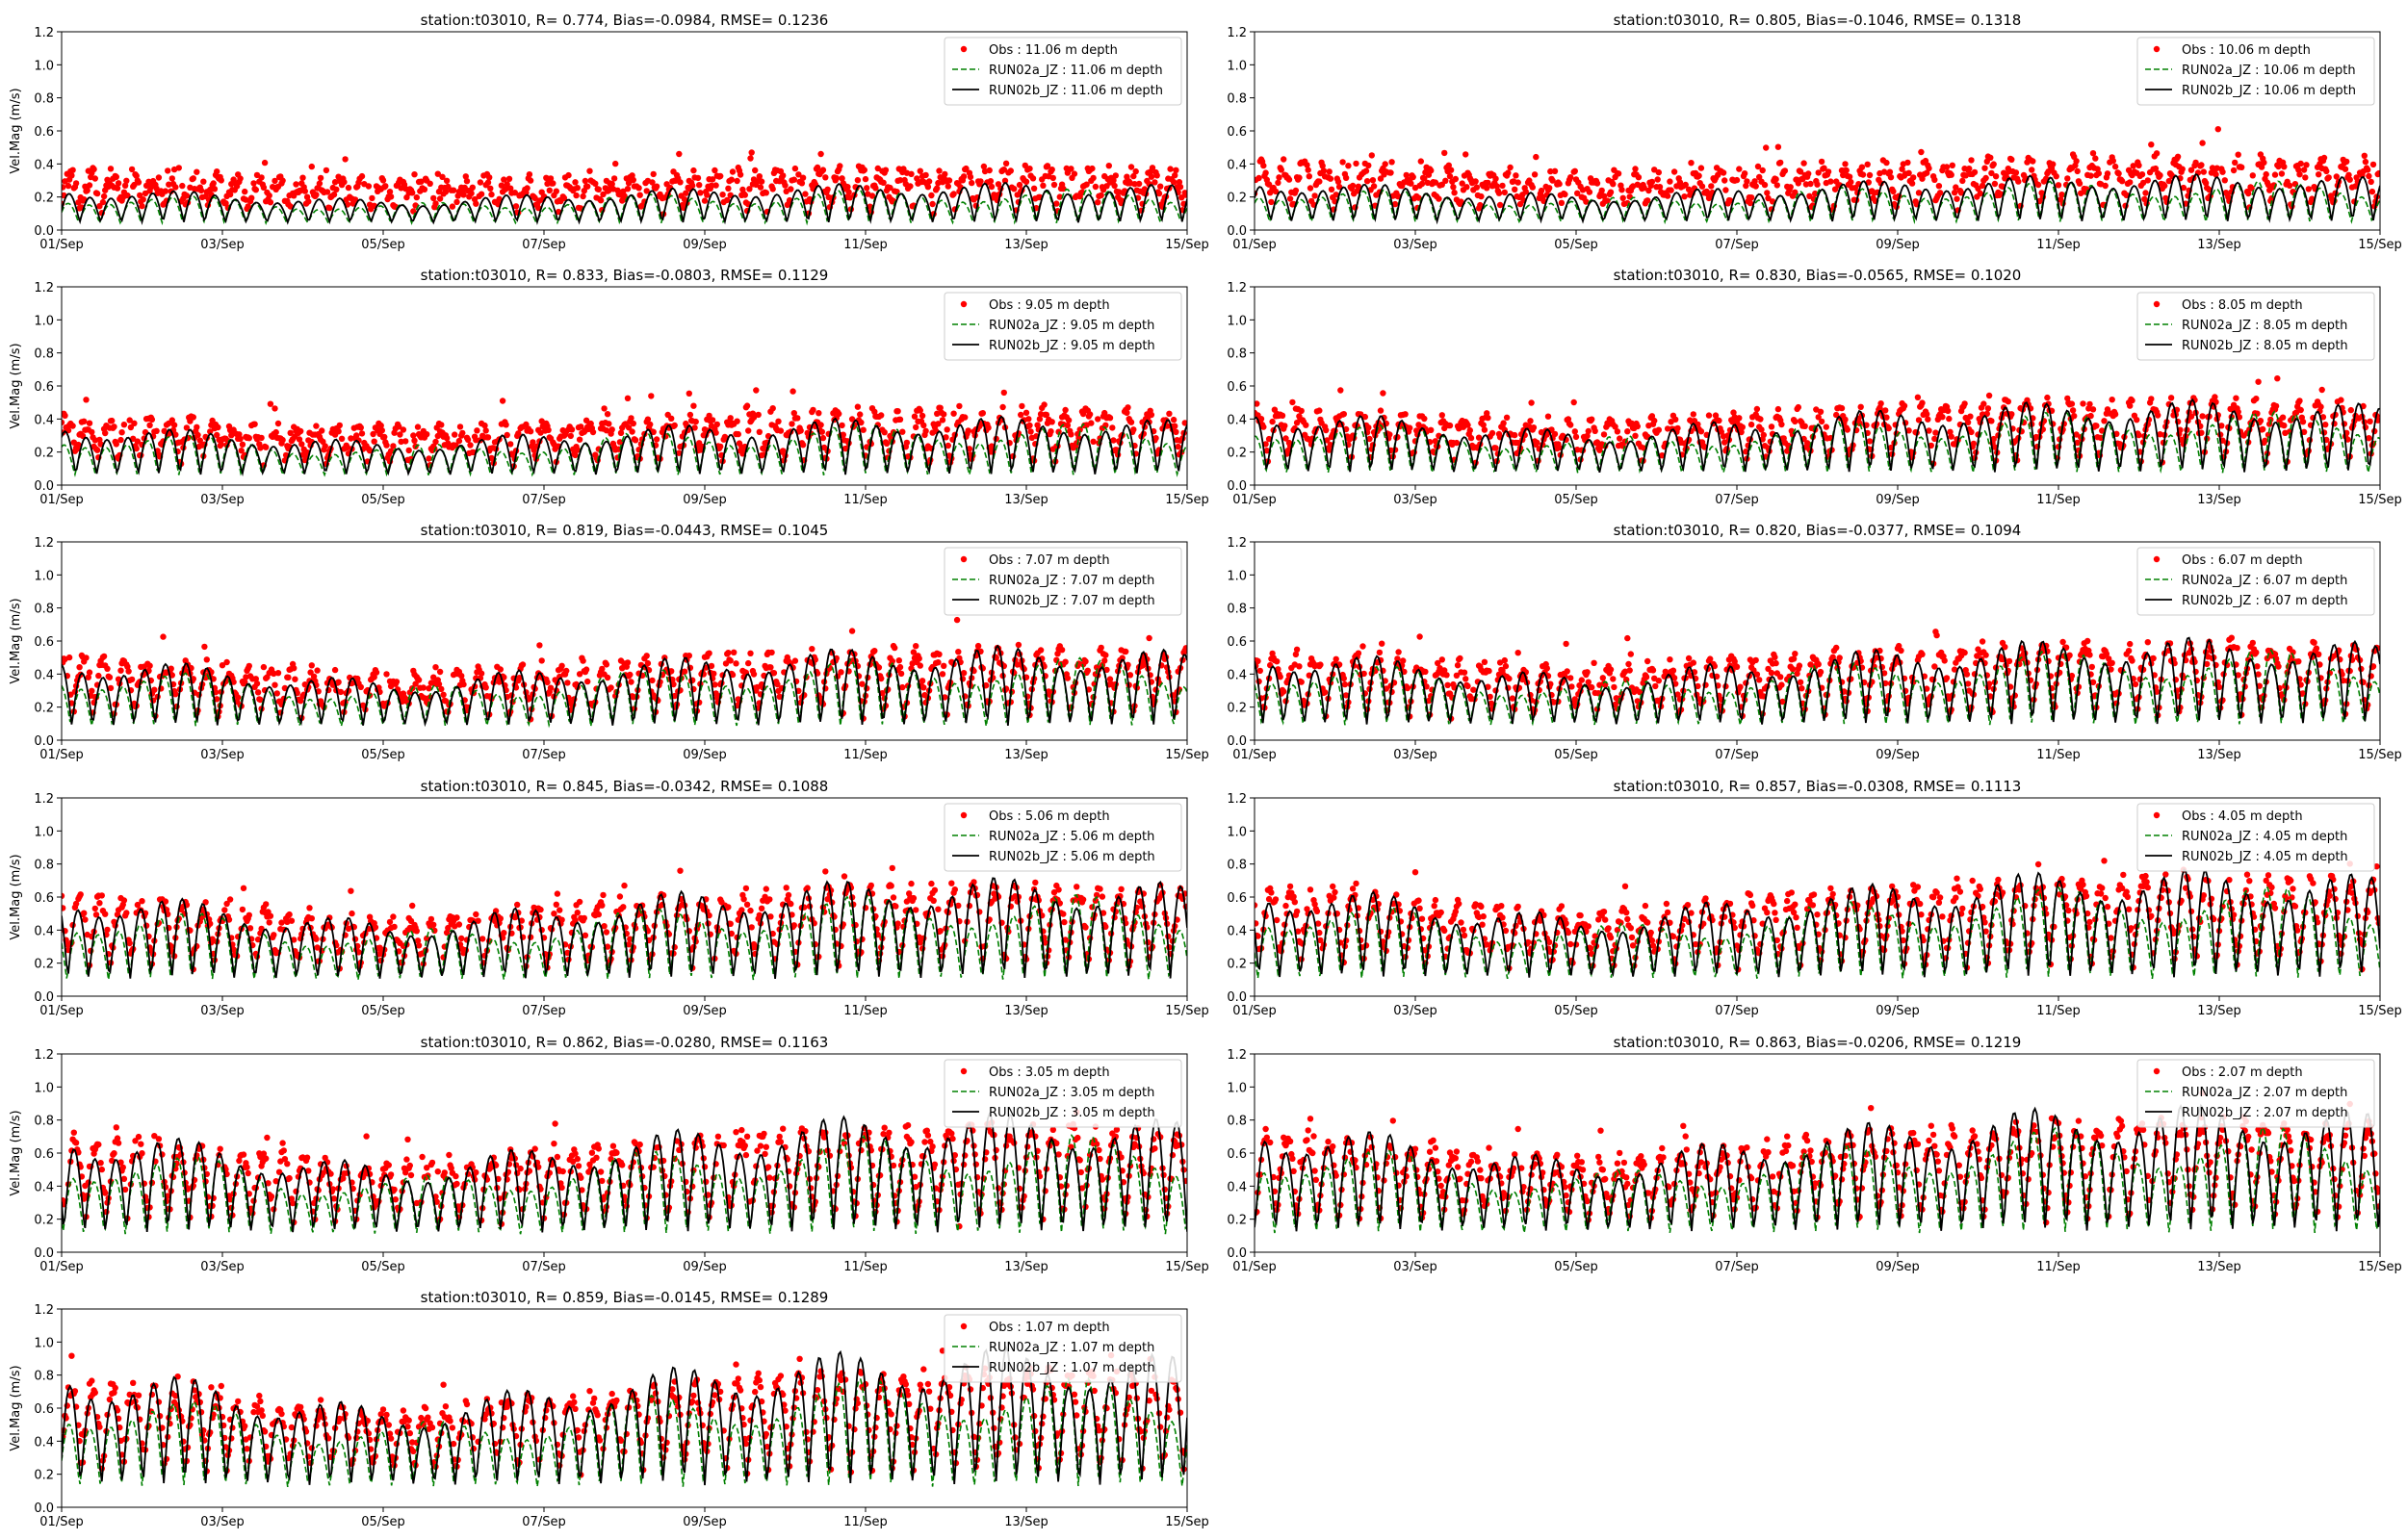 The width and height of the screenshot is (2407, 1540). What do you see at coordinates (44, 420) in the screenshot?
I see `y-tick-label: 0.4` at bounding box center [44, 420].